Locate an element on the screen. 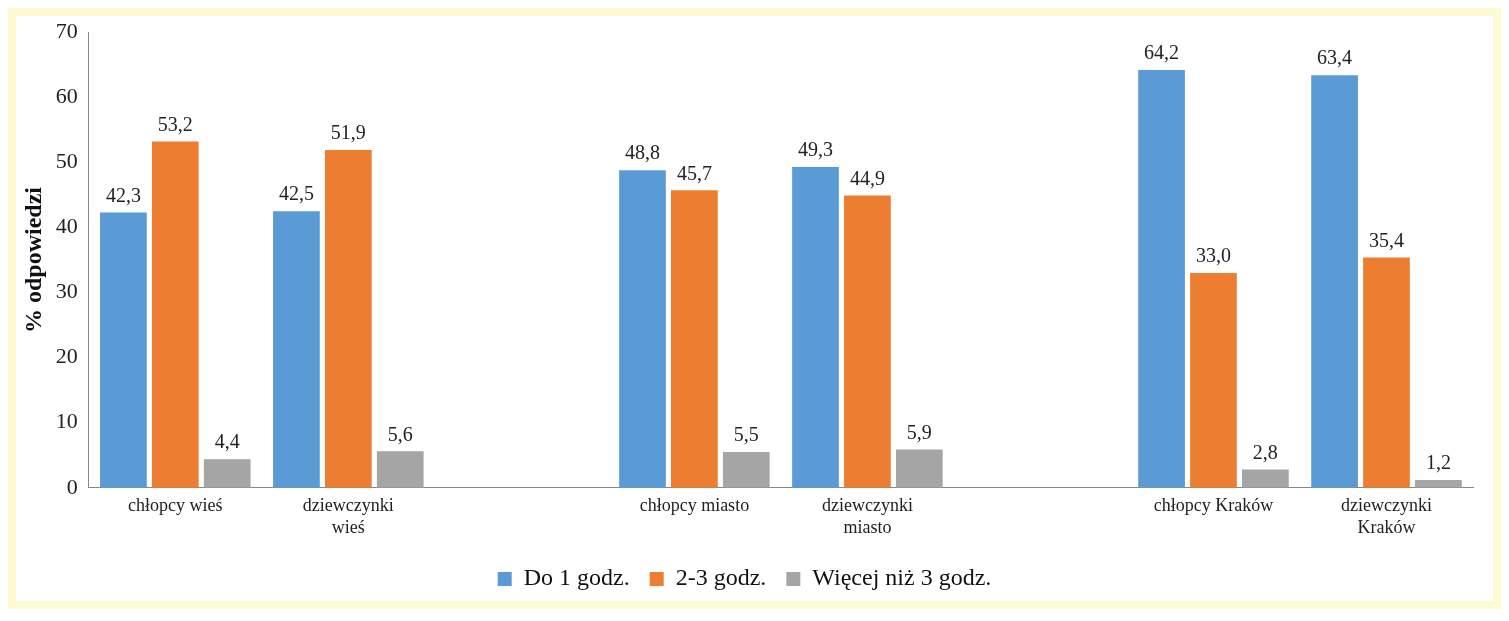  y-tick-label: 10 is located at coordinates (66, 421).